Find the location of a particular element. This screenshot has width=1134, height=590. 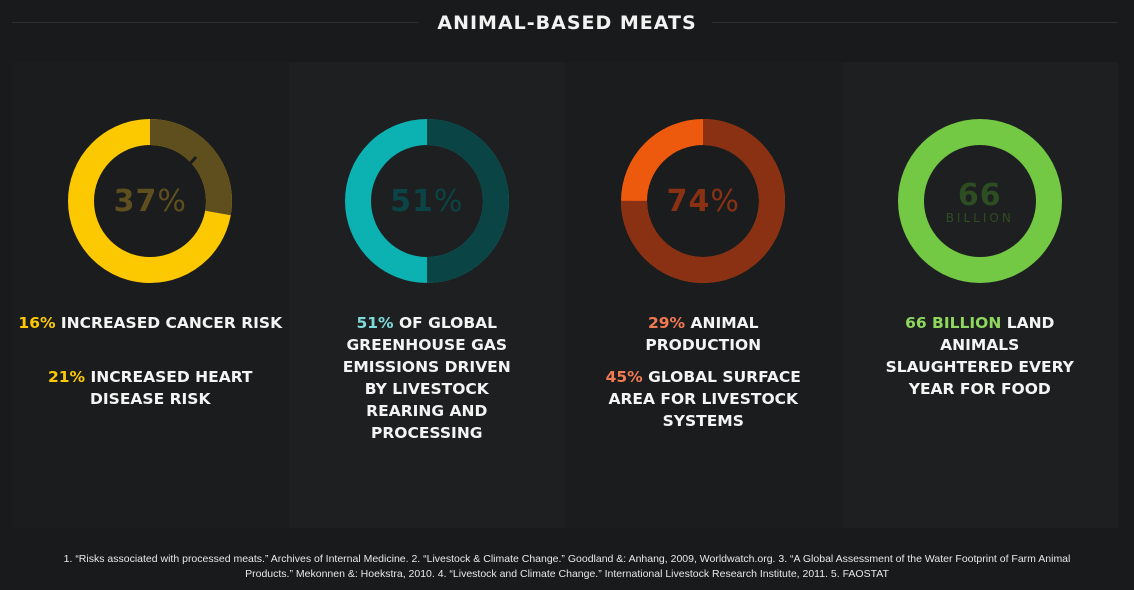

donut-arc-dark-main is located at coordinates (150, 201).